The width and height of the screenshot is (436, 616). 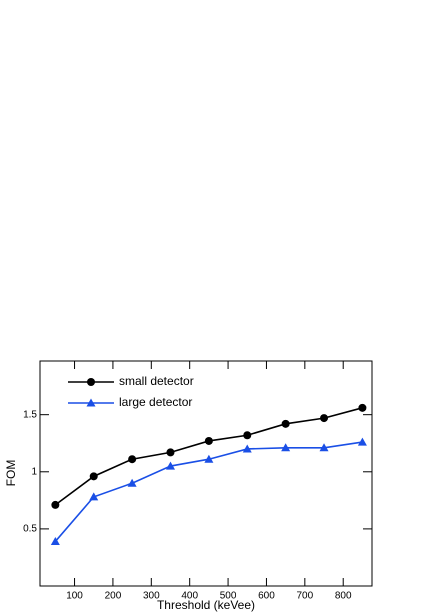 I want to click on legend-text: small detector, so click(x=156, y=381).